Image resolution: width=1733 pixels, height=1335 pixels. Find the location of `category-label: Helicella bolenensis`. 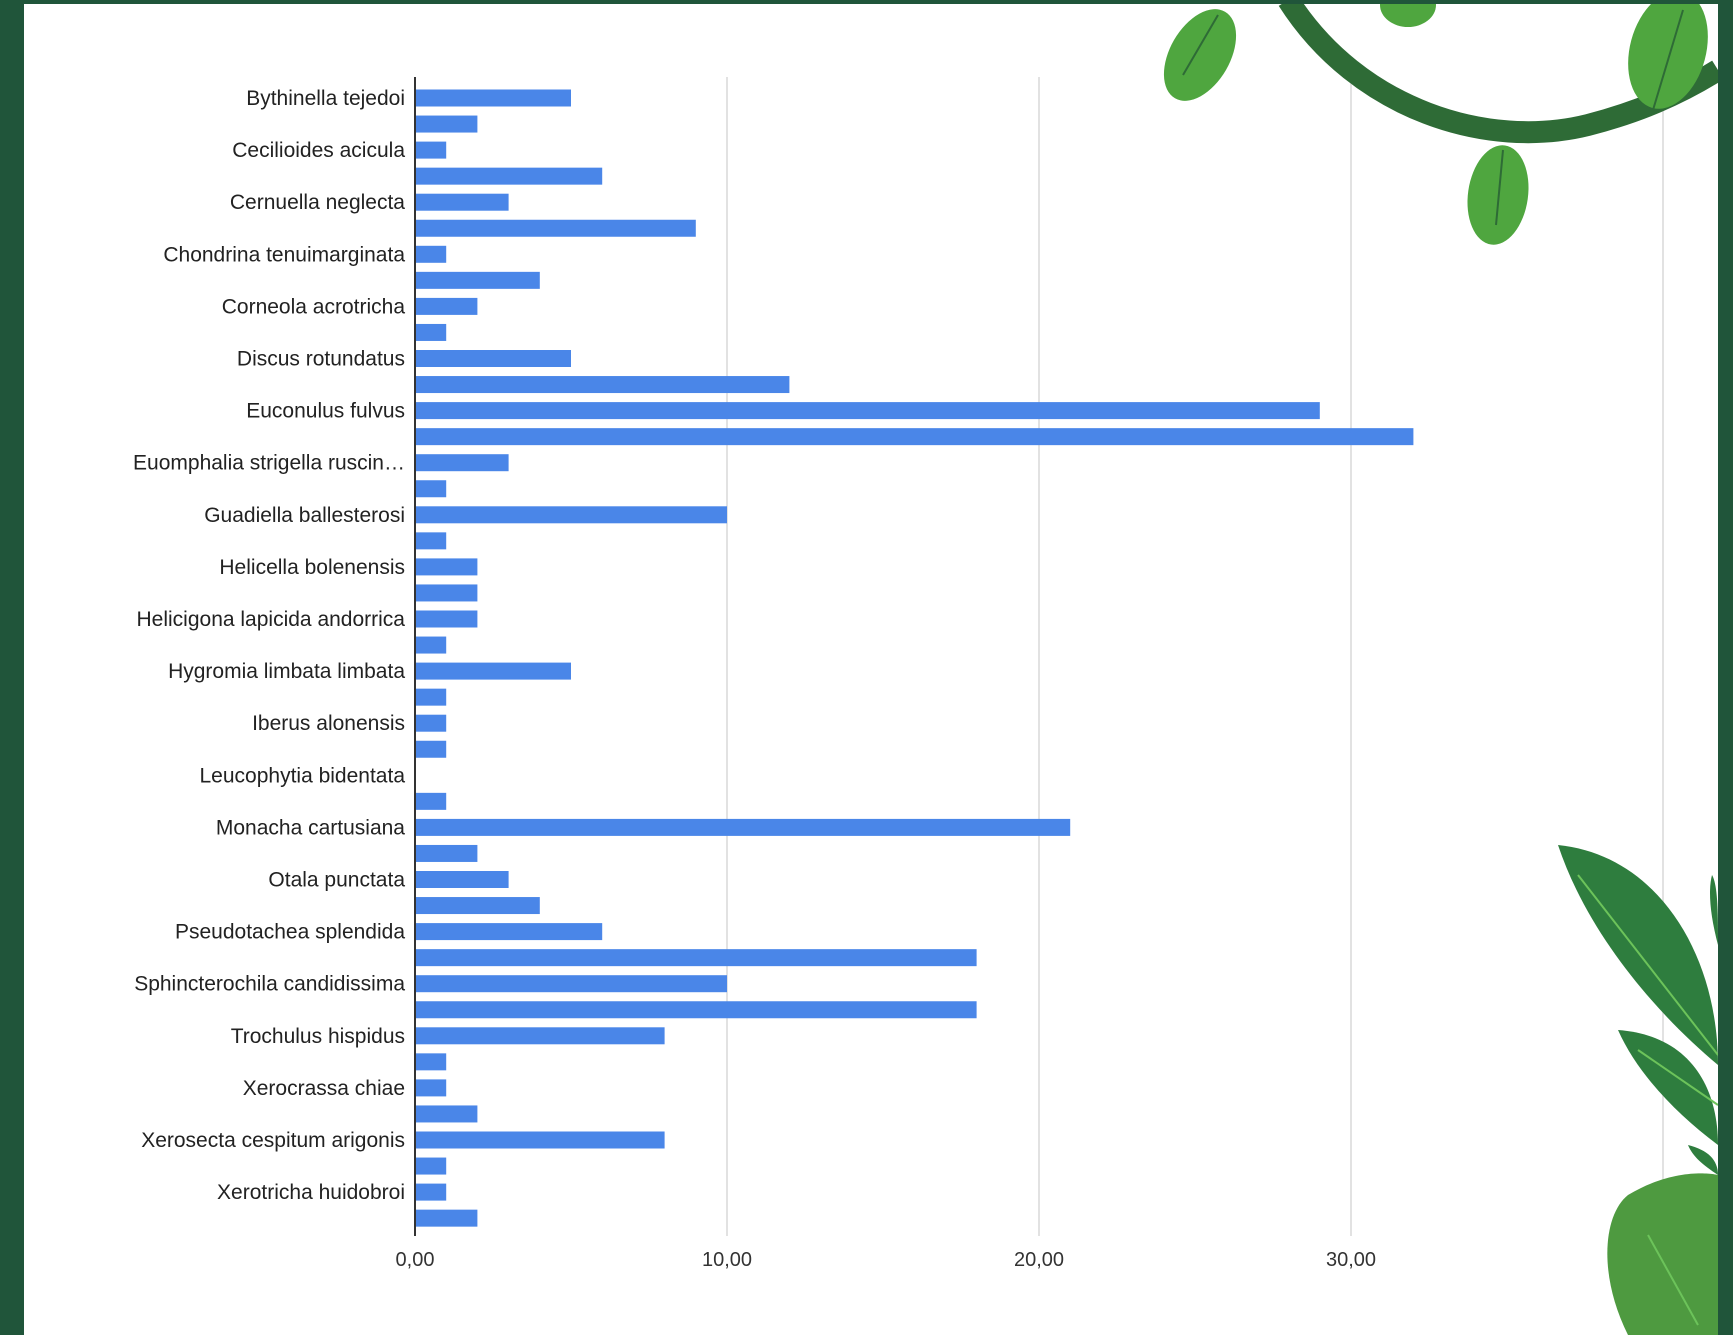

category-label: Helicella bolenensis is located at coordinates (312, 567).